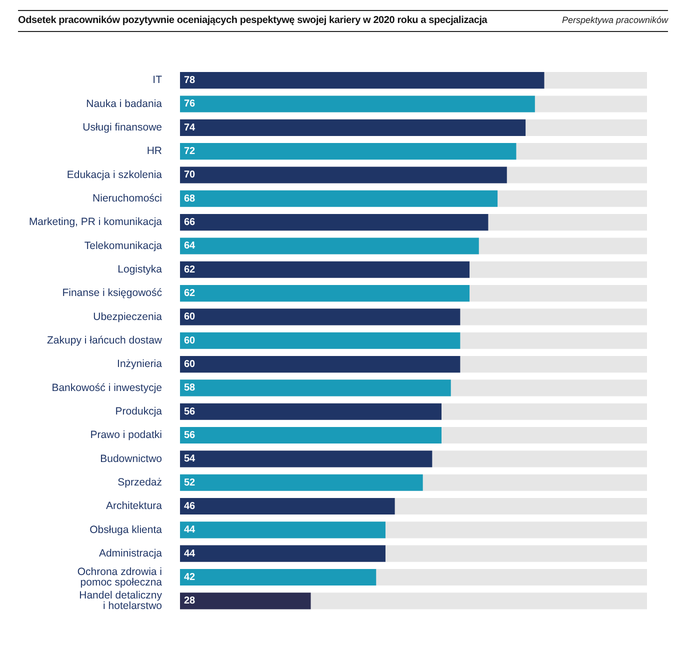  Describe the element at coordinates (157, 80) in the screenshot. I see `y-tick-label: IT` at that location.